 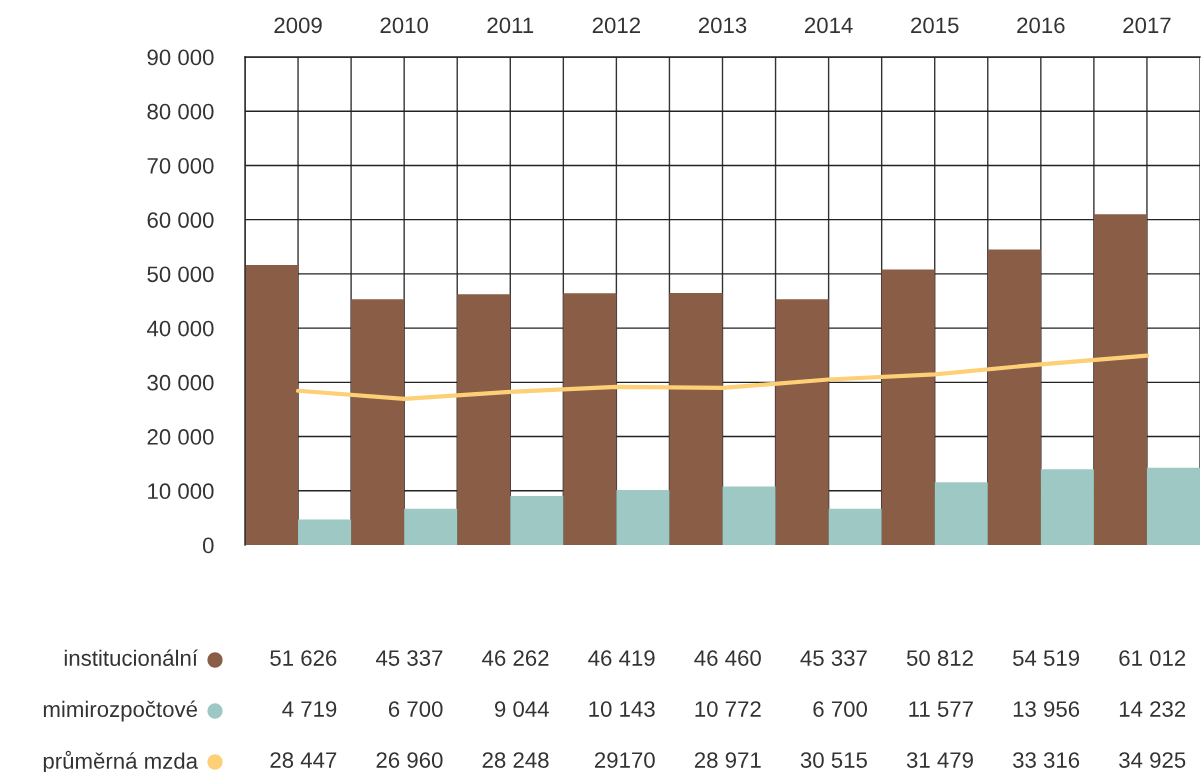 I want to click on x-tick-label: 2017, so click(x=1147, y=25).